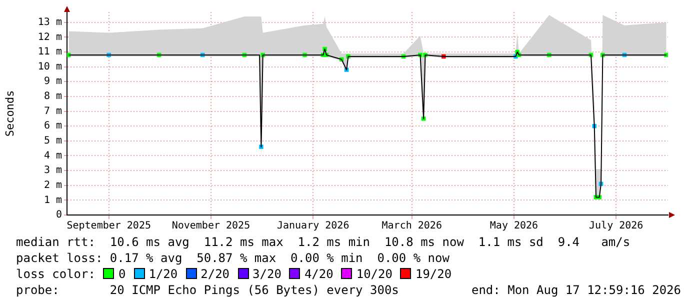  I want to click on y-tick-label: 2 m, so click(53, 185).